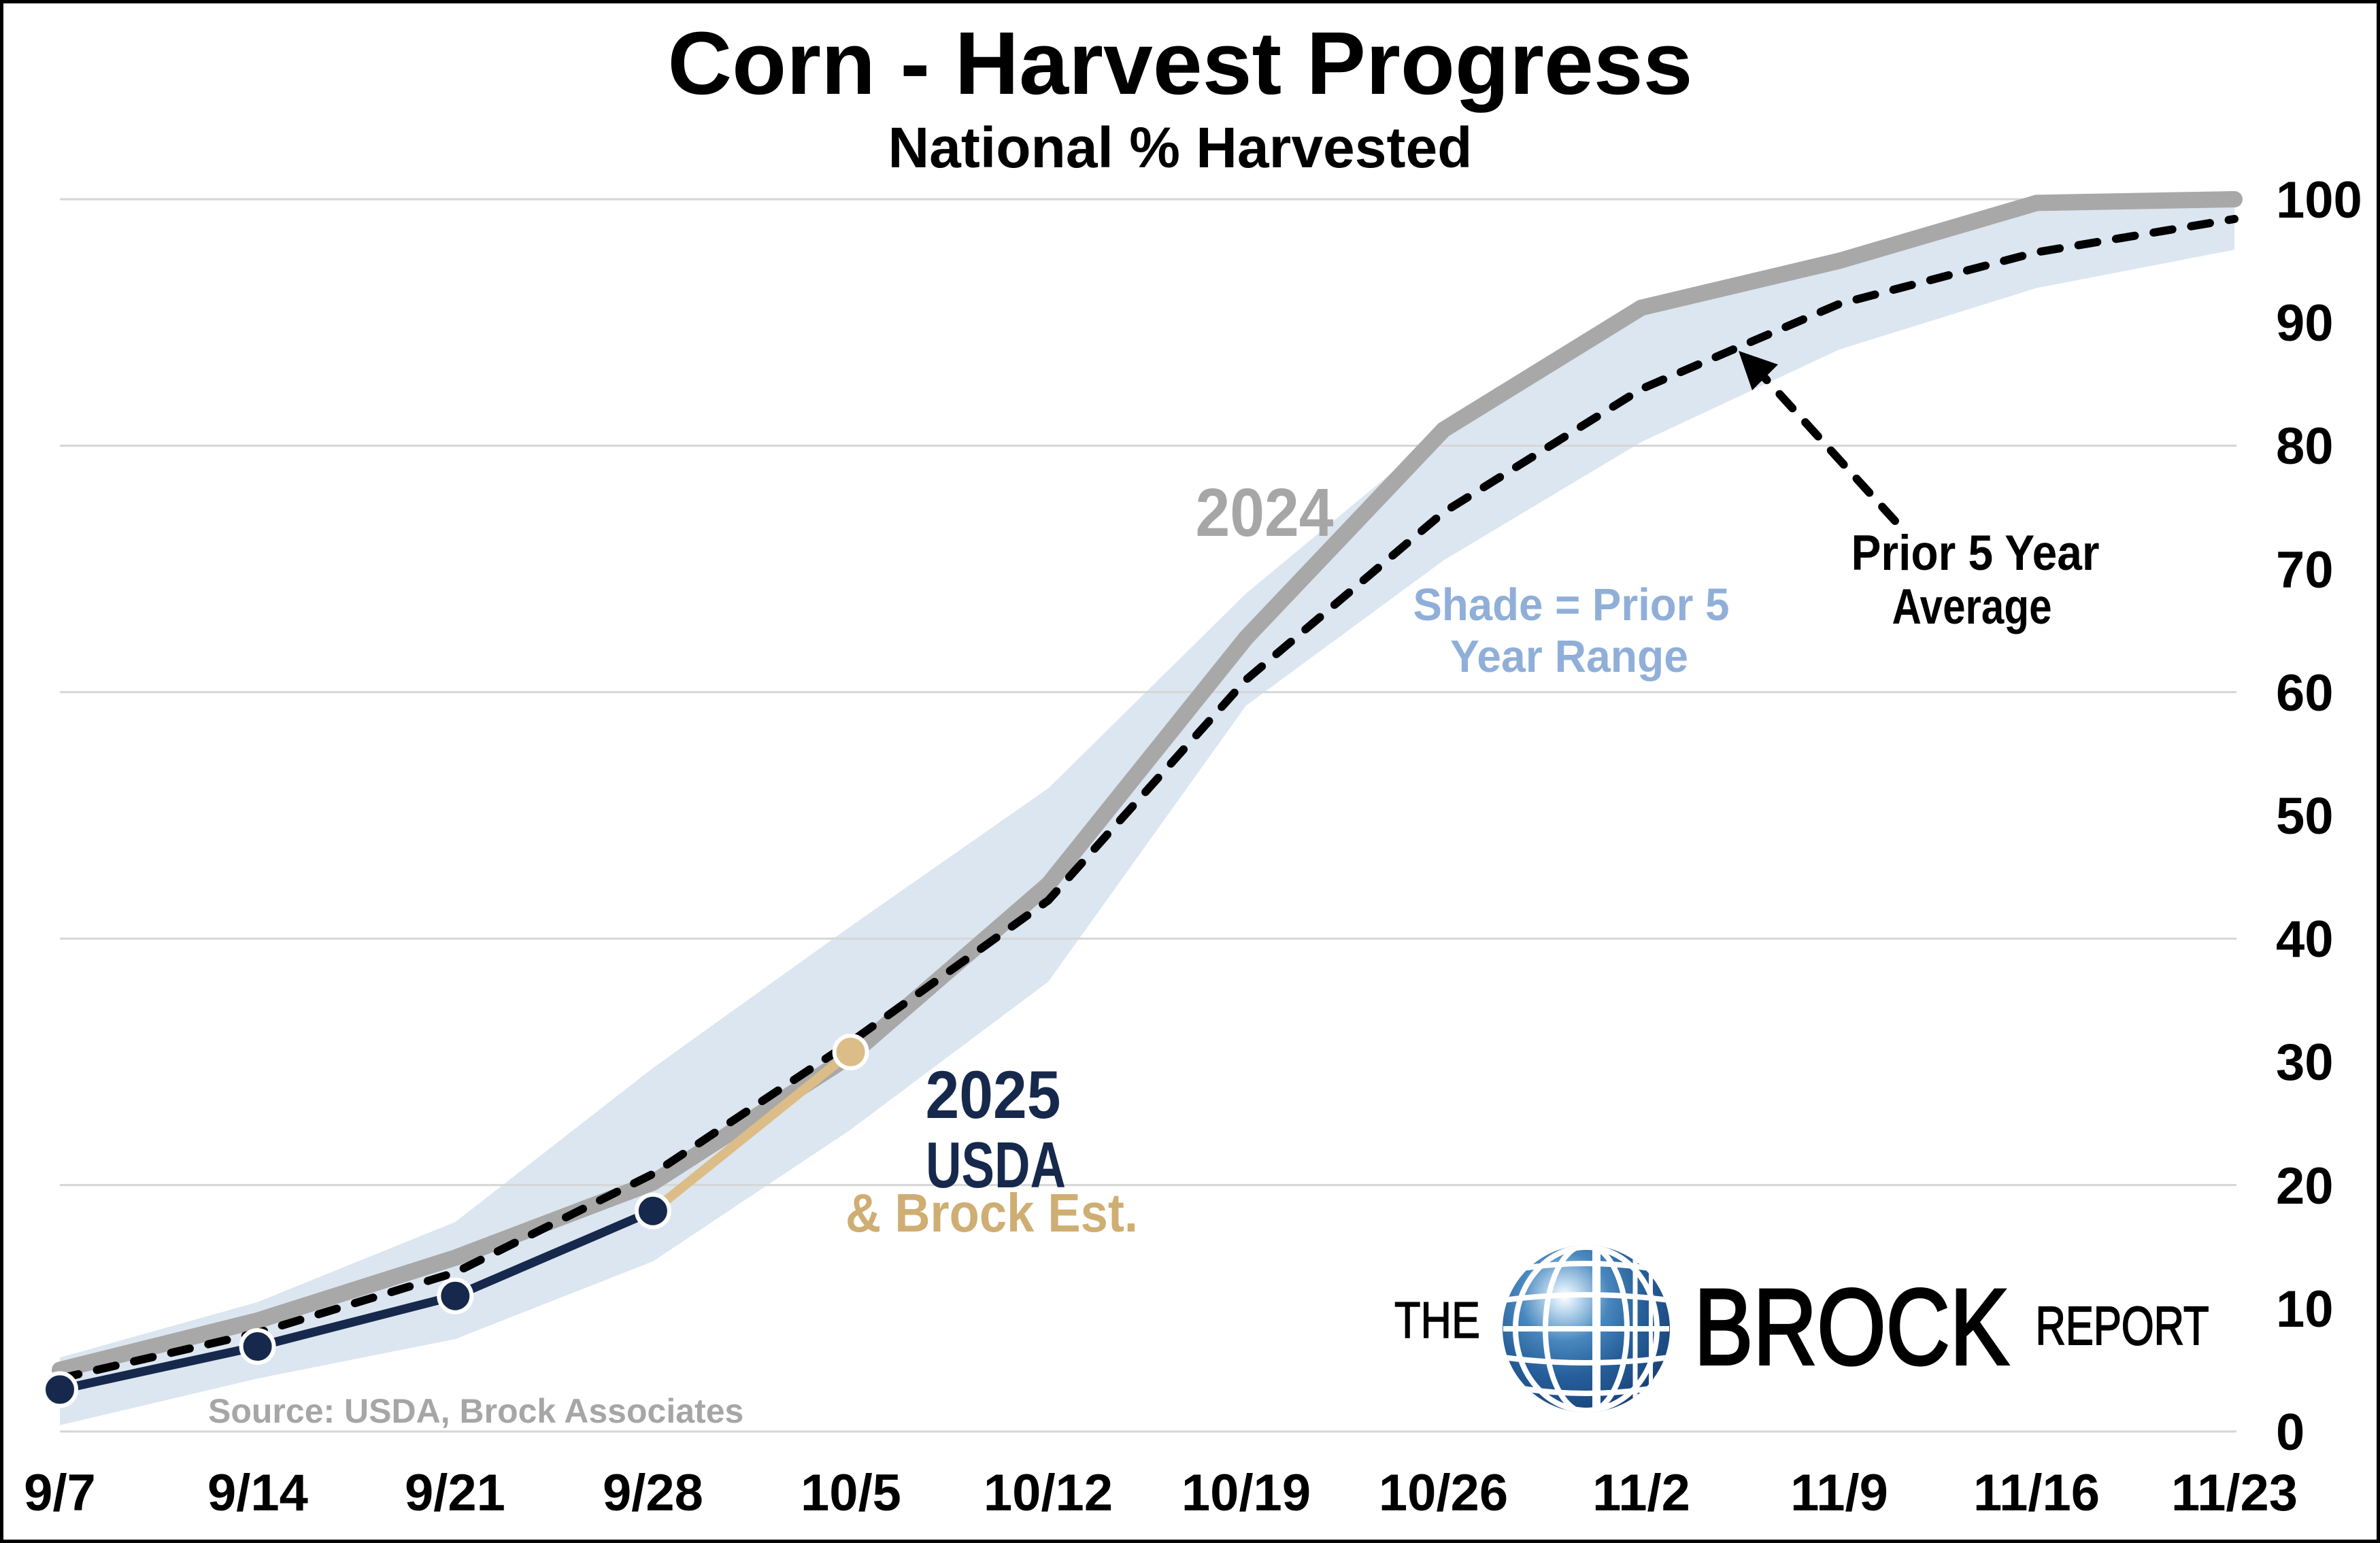  I want to click on svg-text: 90, so click(2305, 323).